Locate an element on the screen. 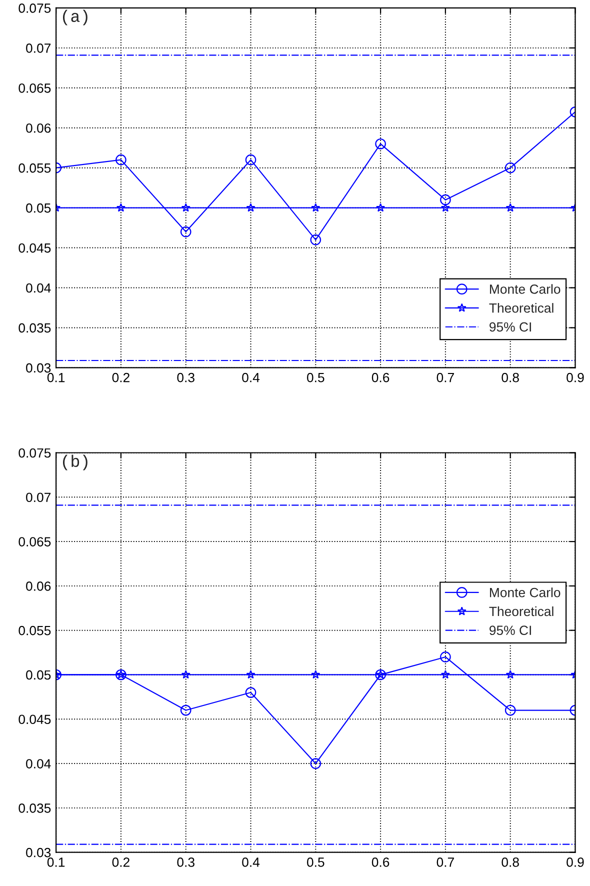  annotation: (b) is located at coordinates (75, 462).